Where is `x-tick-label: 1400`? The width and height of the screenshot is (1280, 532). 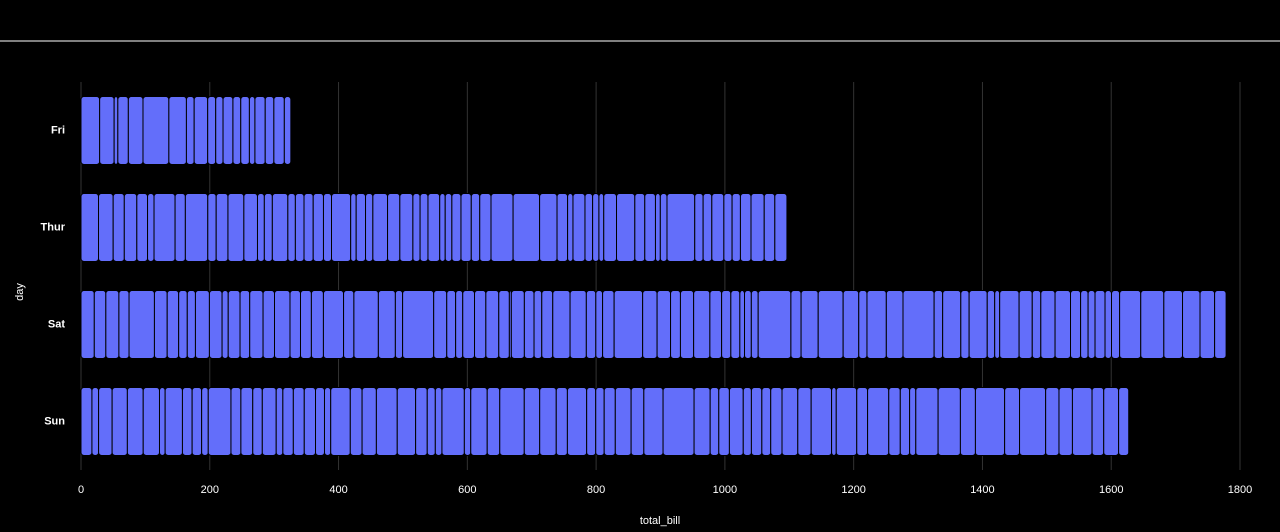
x-tick-label: 1400 is located at coordinates (982, 490).